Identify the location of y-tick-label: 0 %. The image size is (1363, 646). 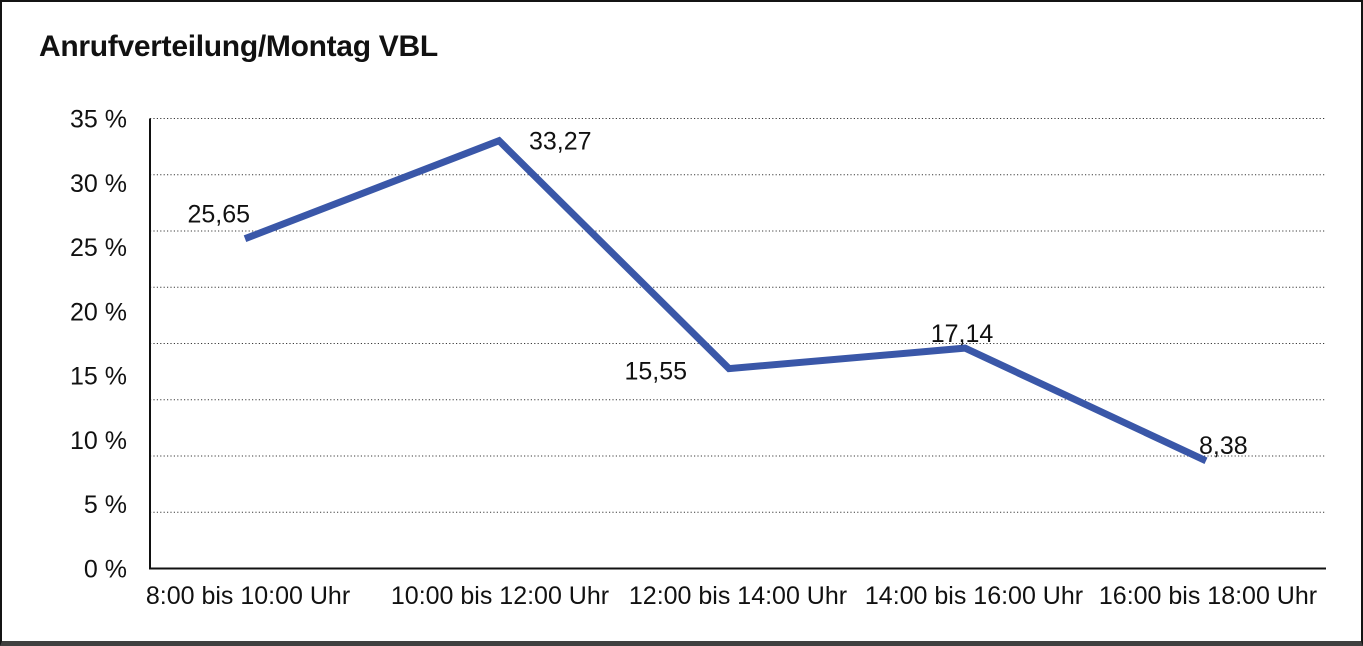
(105, 570).